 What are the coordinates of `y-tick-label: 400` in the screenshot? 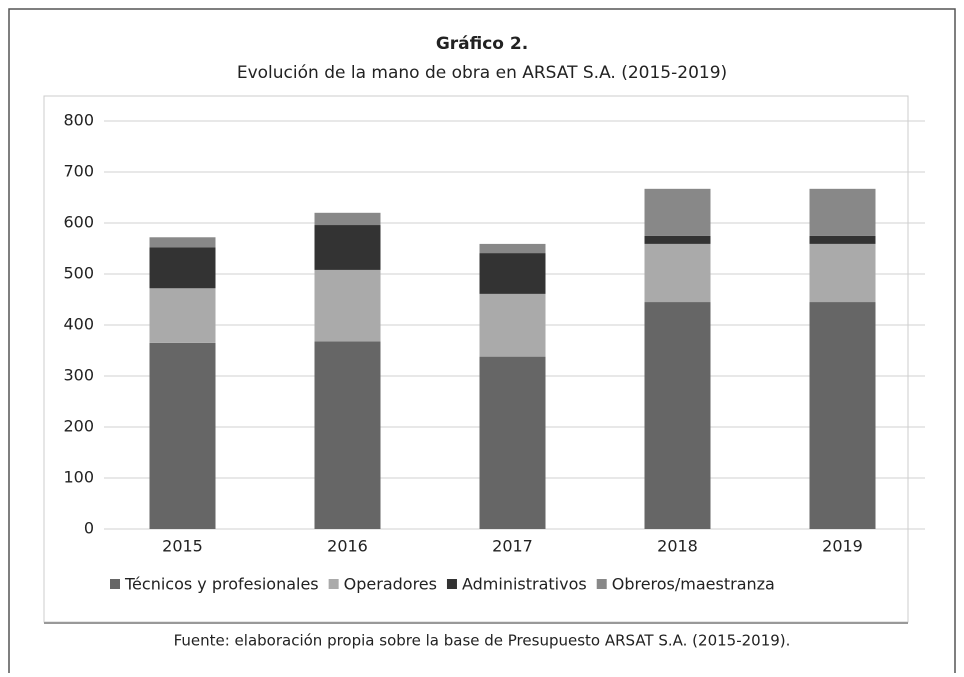 It's located at (78, 324).